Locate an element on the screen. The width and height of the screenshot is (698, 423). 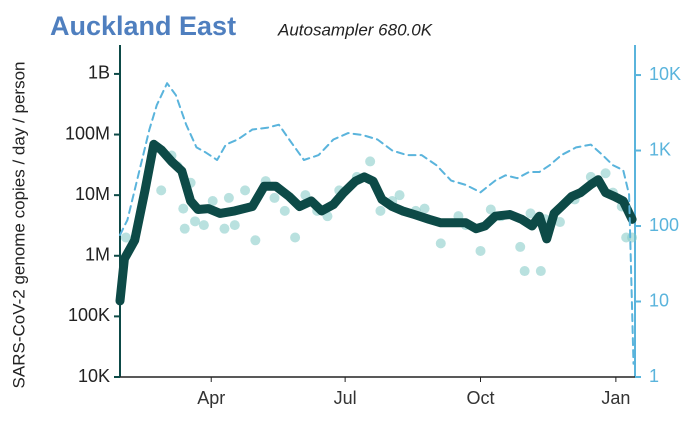
x-tick-label: Jan is located at coordinates (615, 398).